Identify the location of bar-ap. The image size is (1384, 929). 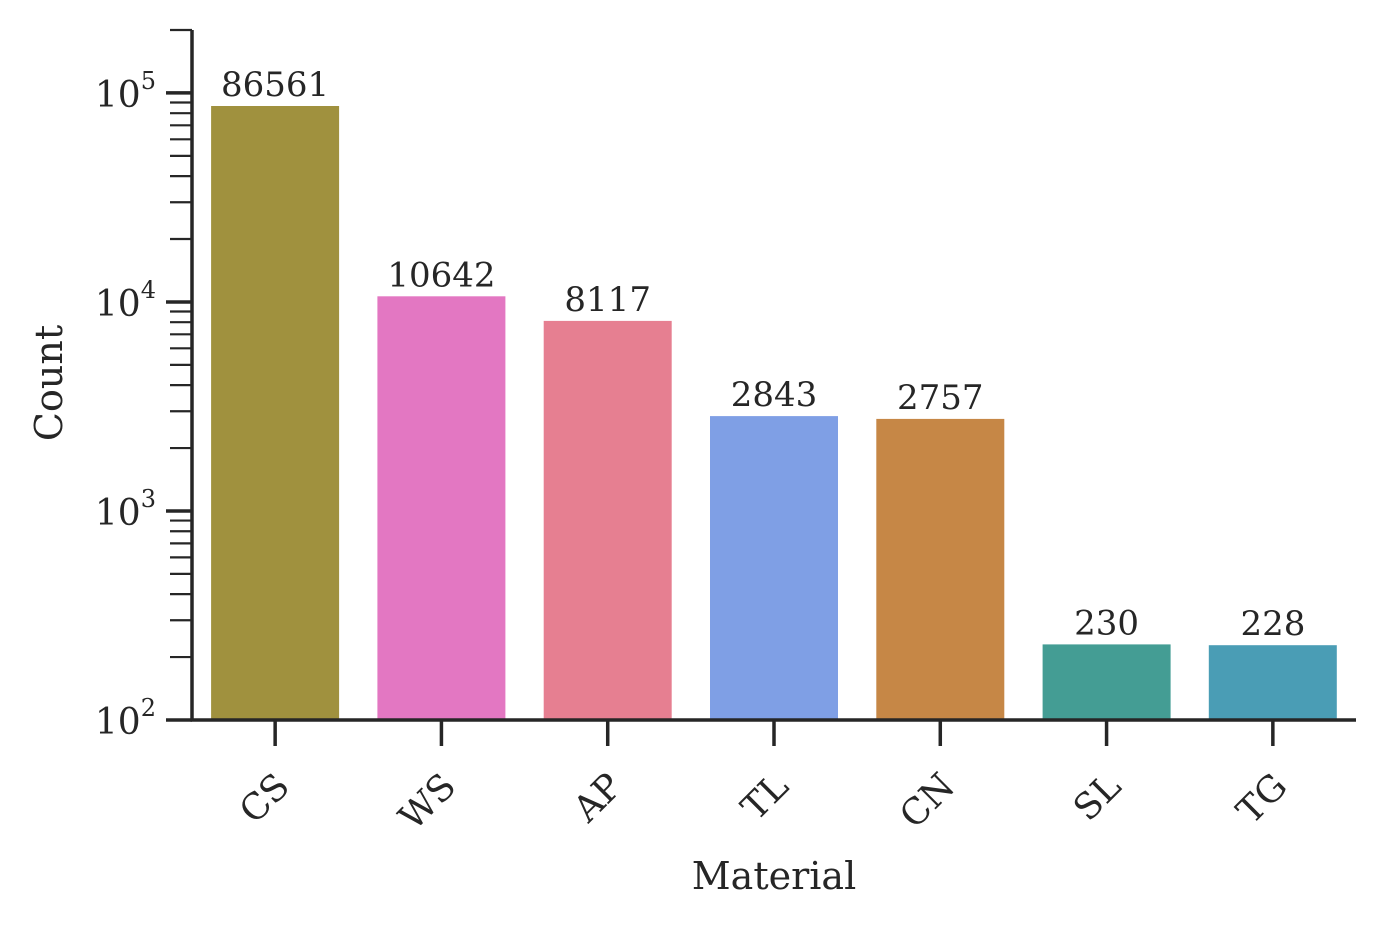
(607, 520).